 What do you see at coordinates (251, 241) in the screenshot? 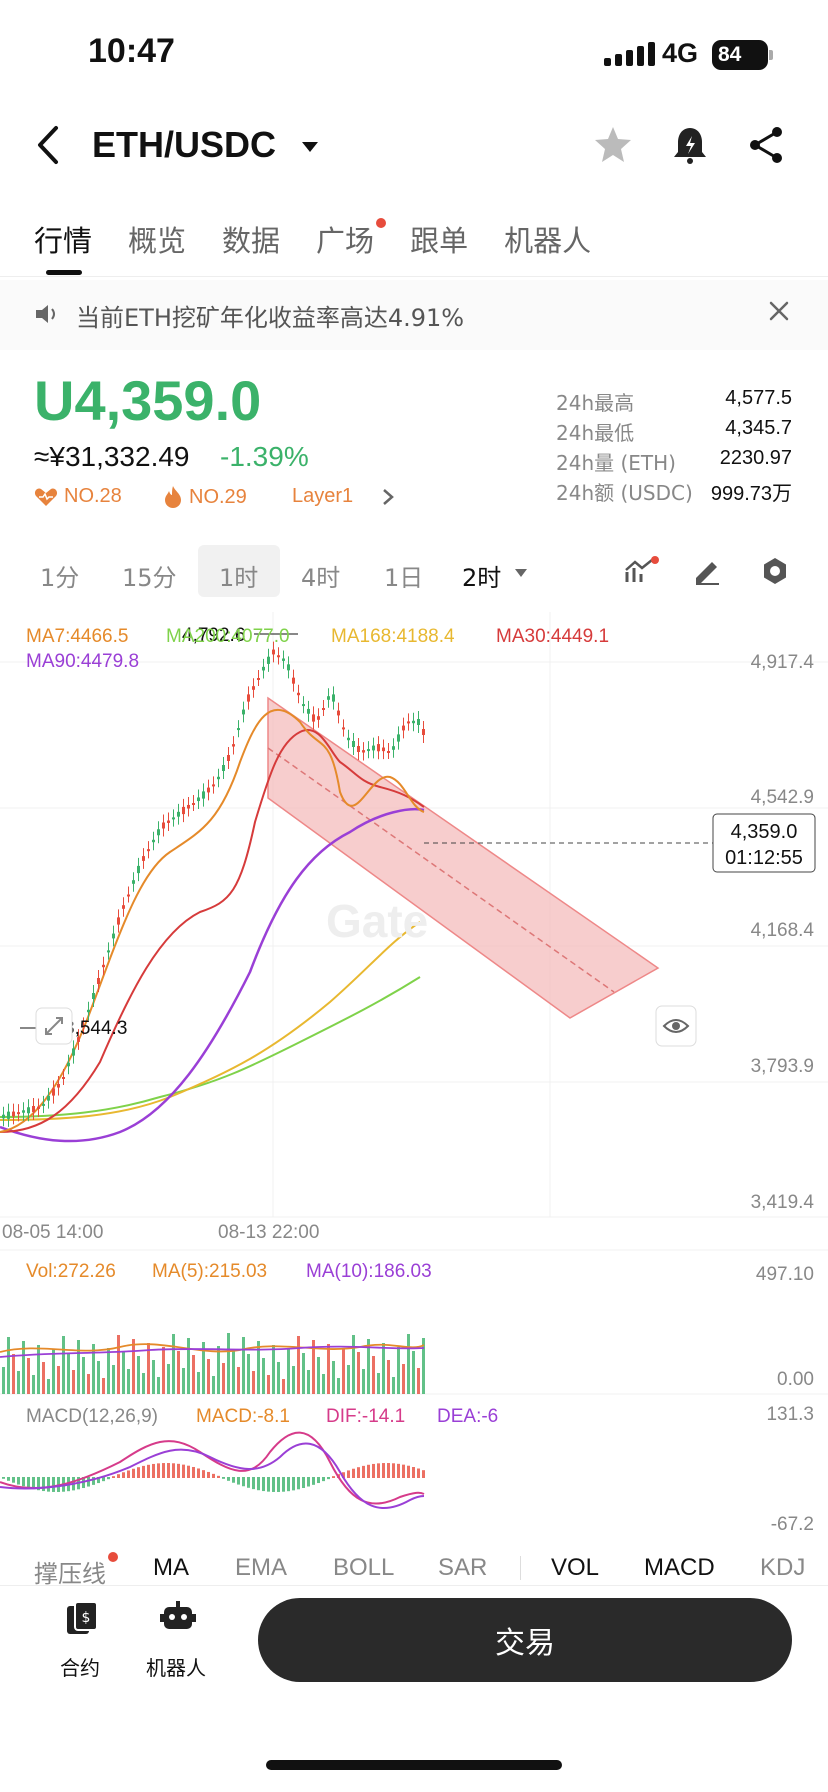
I see `tab-data: 数据` at bounding box center [251, 241].